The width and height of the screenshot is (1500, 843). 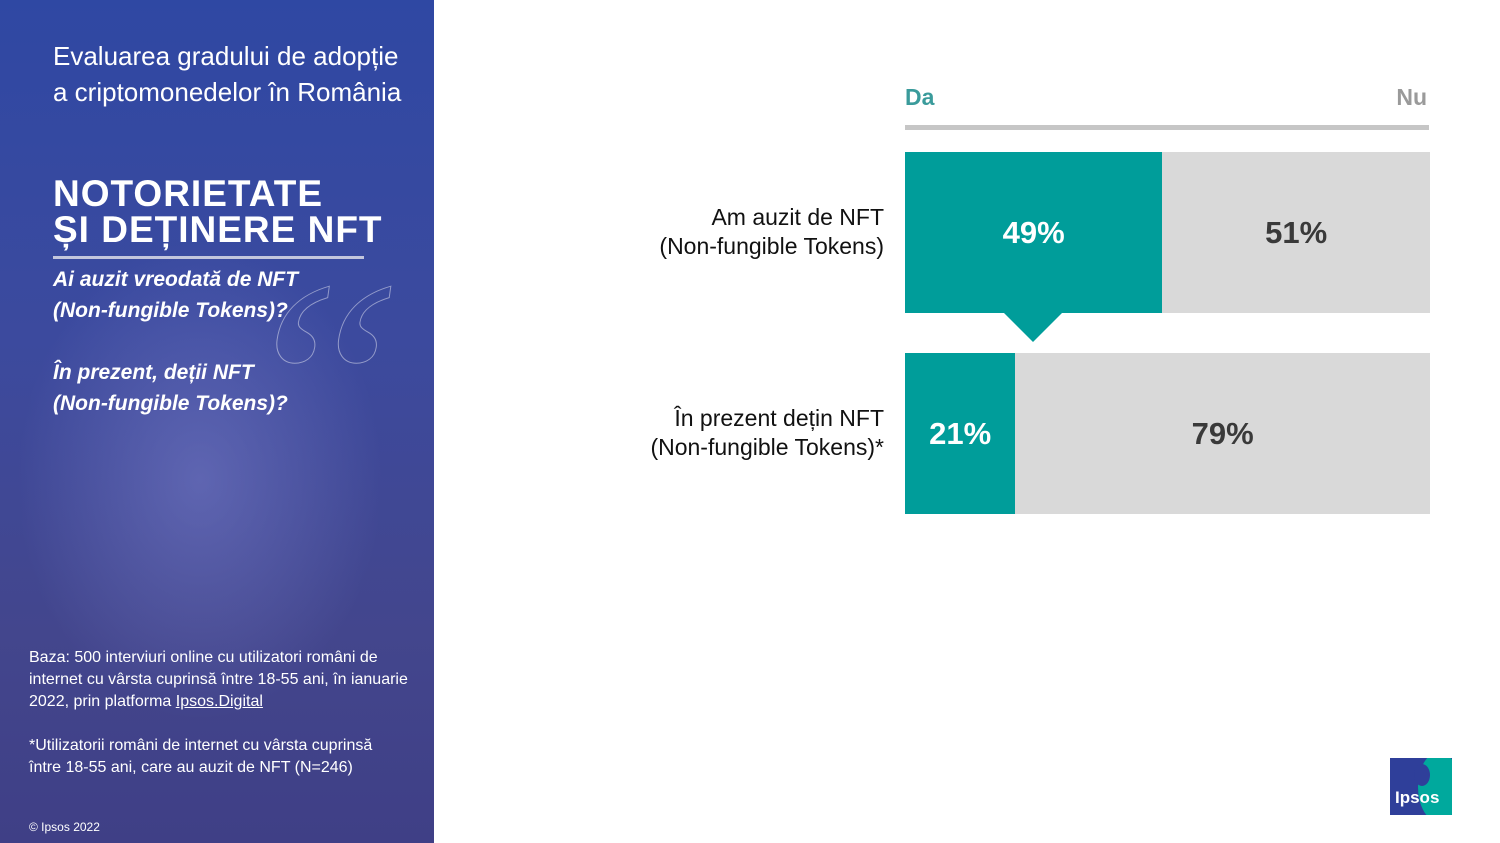 What do you see at coordinates (960, 433) in the screenshot?
I see `bar-segment-yes: 21%` at bounding box center [960, 433].